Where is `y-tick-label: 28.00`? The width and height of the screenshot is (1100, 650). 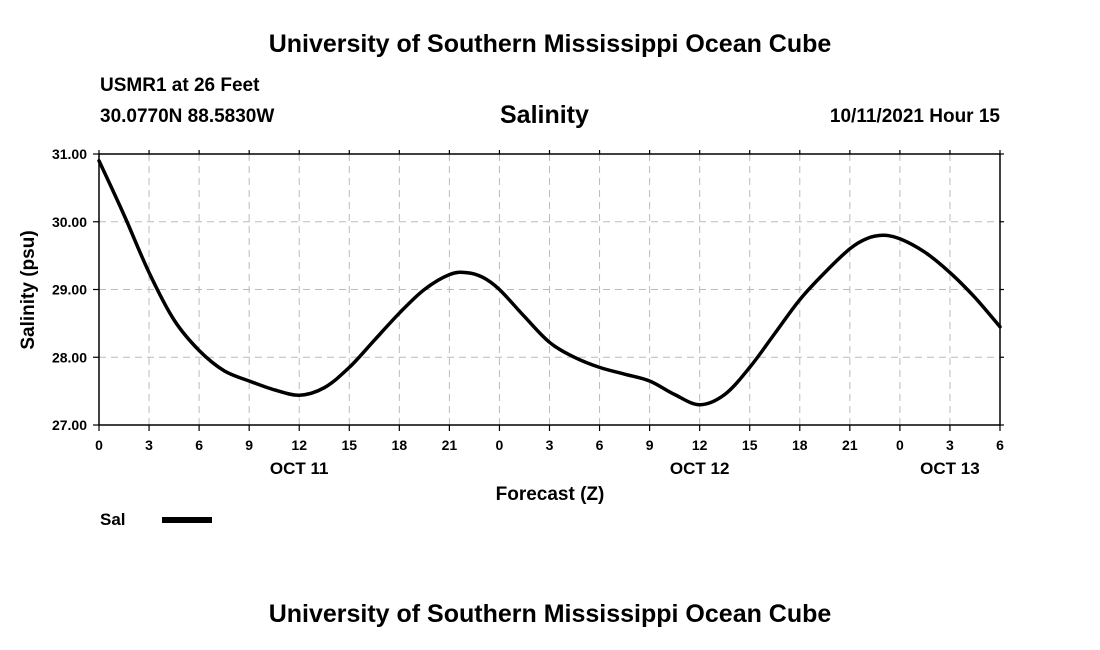
y-tick-label: 28.00 is located at coordinates (69, 357).